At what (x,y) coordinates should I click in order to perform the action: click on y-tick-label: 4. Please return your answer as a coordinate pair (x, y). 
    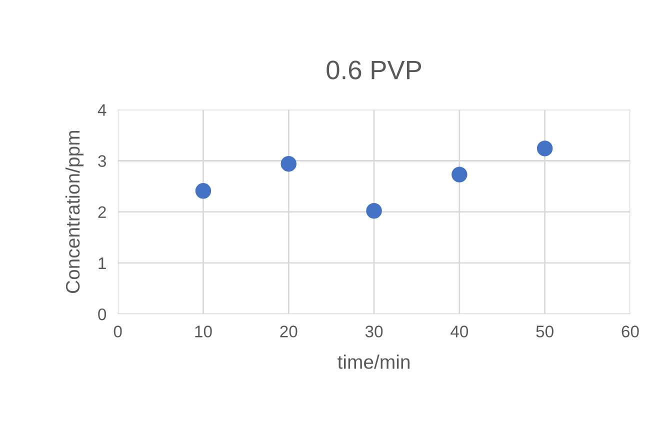
    Looking at the image, I should click on (102, 110).